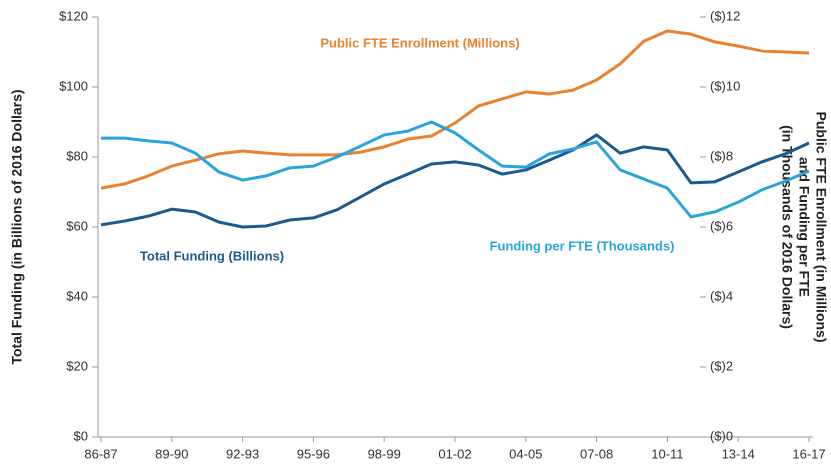 The height and width of the screenshot is (470, 831). Describe the element at coordinates (73, 15) in the screenshot. I see `y-tick-label: $120` at that location.